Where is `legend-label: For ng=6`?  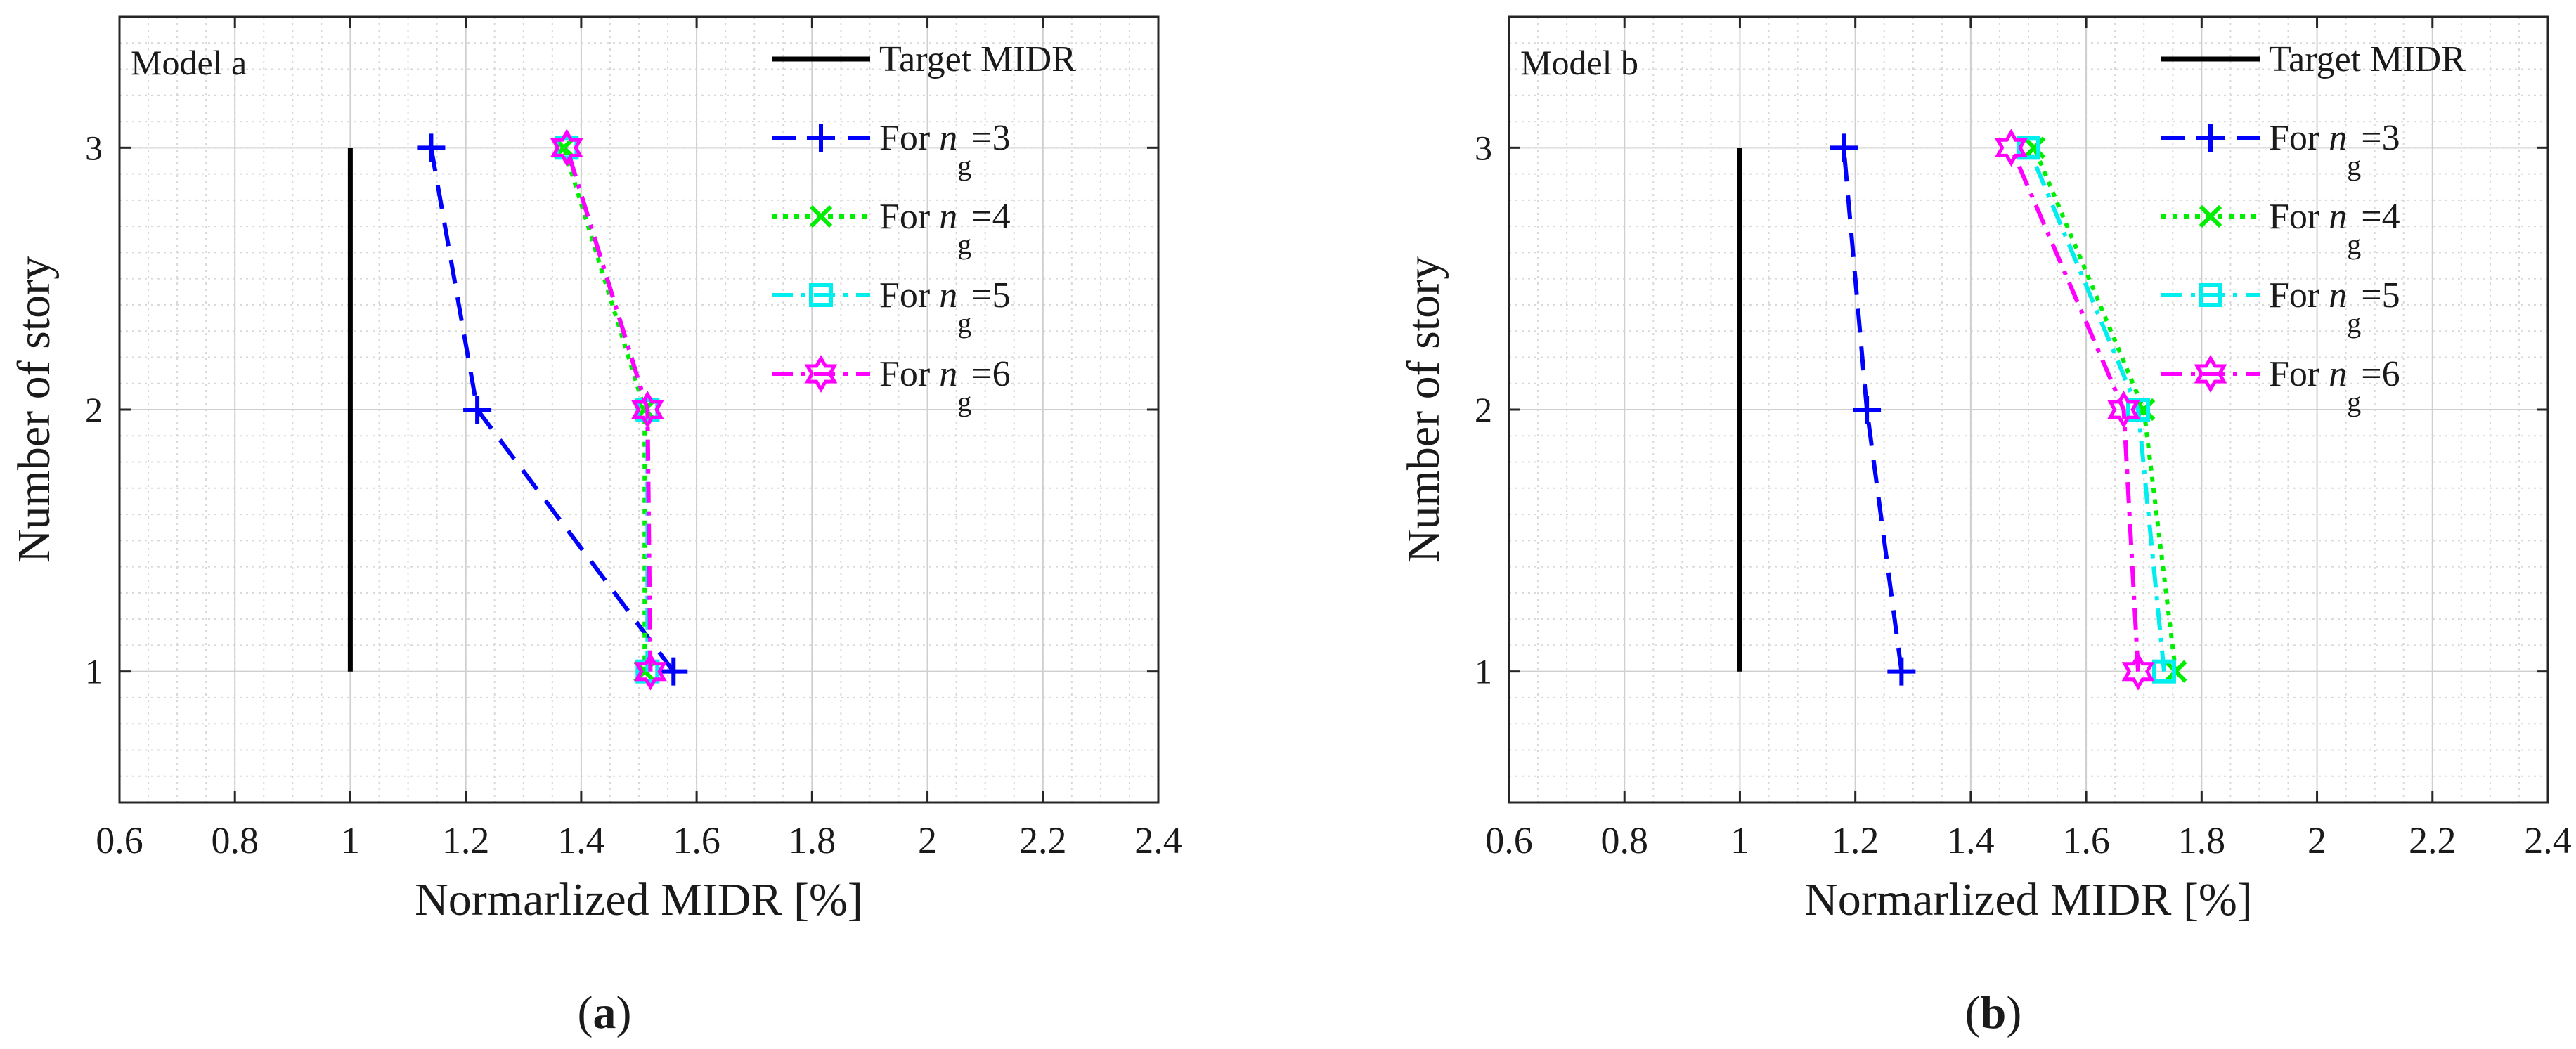
legend-label: For ng=6 is located at coordinates (2334, 385).